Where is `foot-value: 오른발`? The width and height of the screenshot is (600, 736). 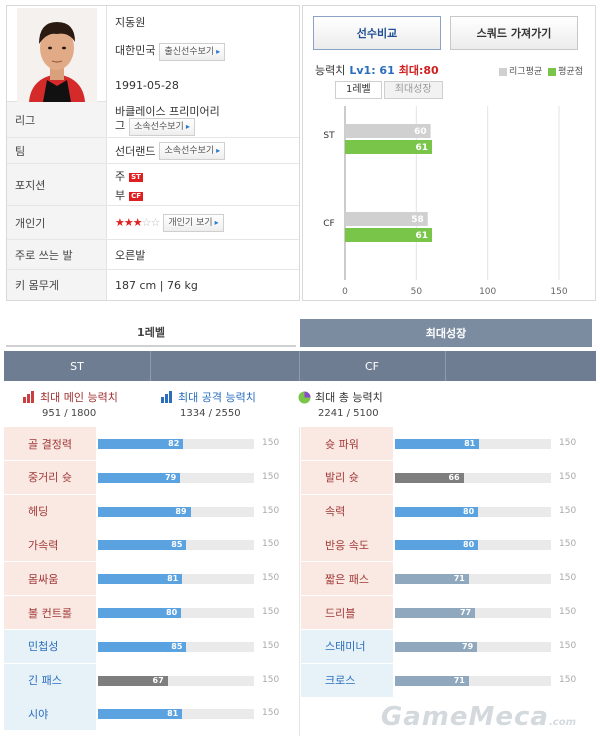
foot-value: 오른발 is located at coordinates (130, 255).